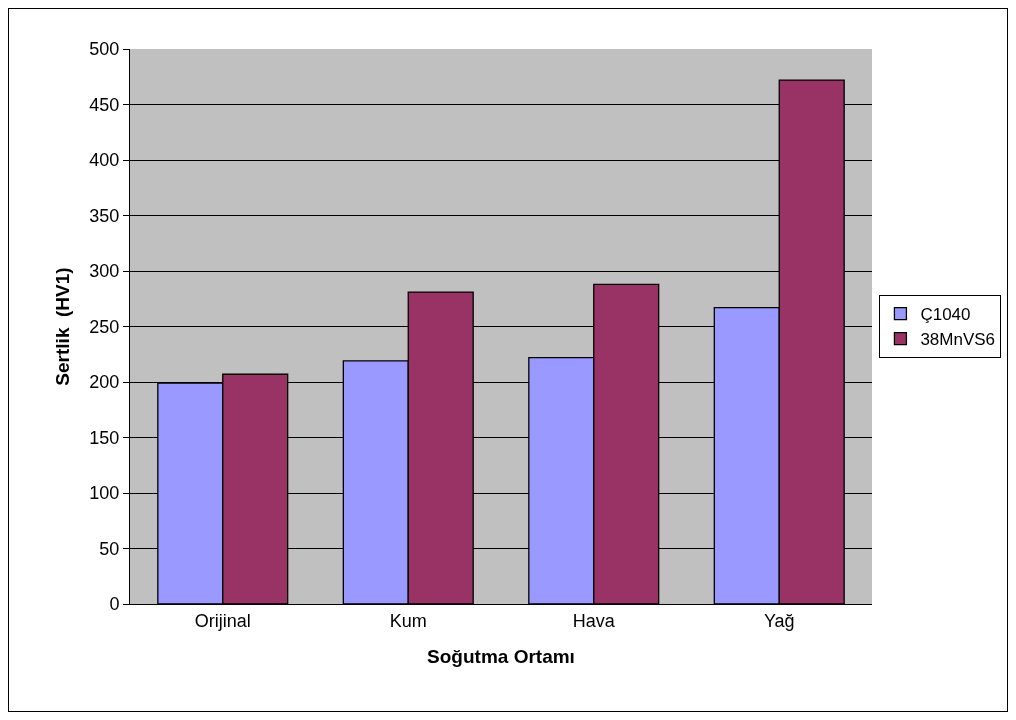 The width and height of the screenshot is (1016, 720). Describe the element at coordinates (104, 437) in the screenshot. I see `y-tick-label: 150` at that location.